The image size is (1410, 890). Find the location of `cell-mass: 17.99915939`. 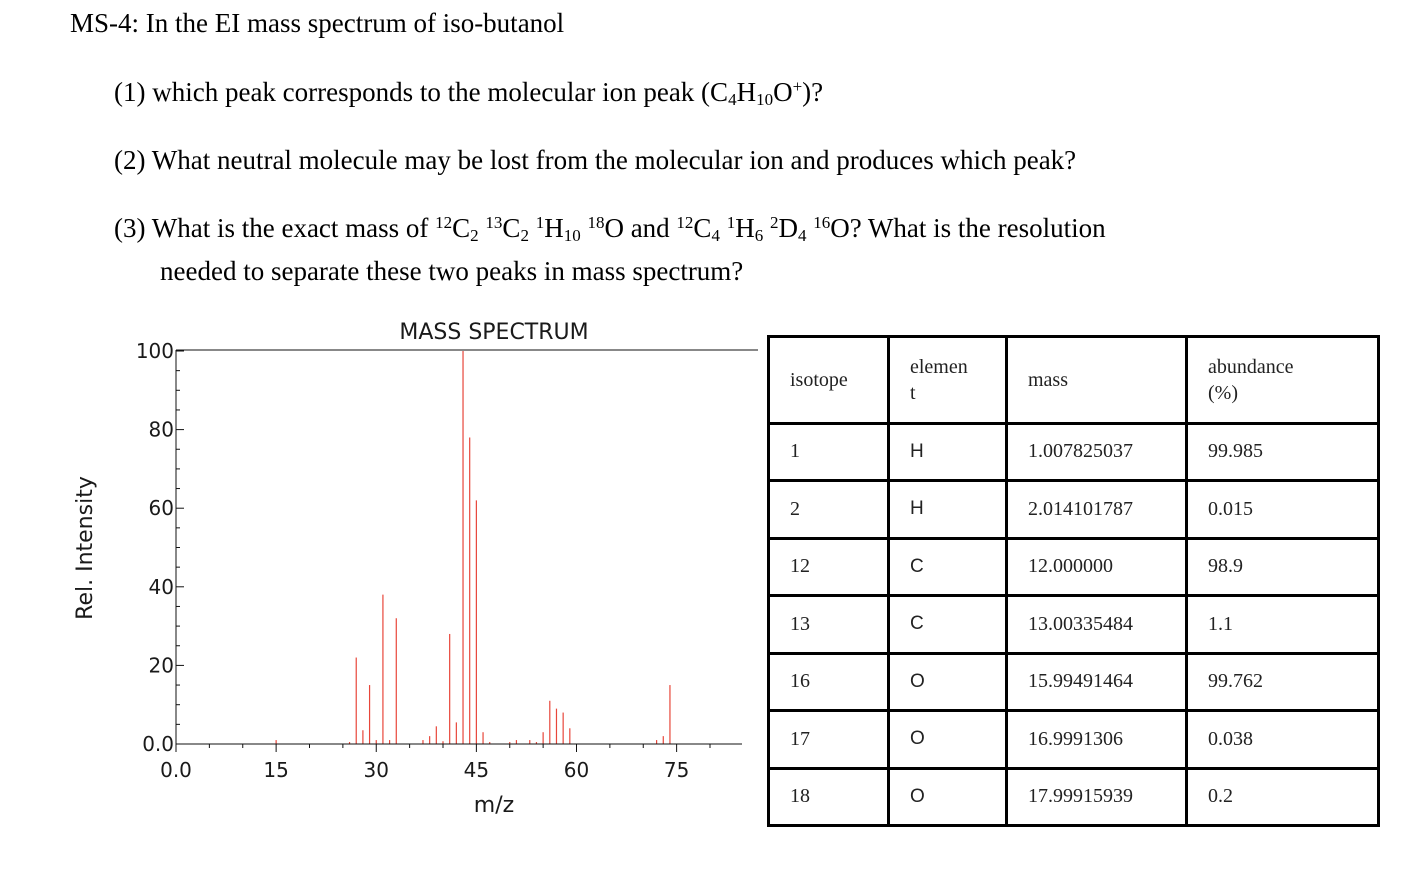

cell-mass: 17.99915939 is located at coordinates (1096, 797).